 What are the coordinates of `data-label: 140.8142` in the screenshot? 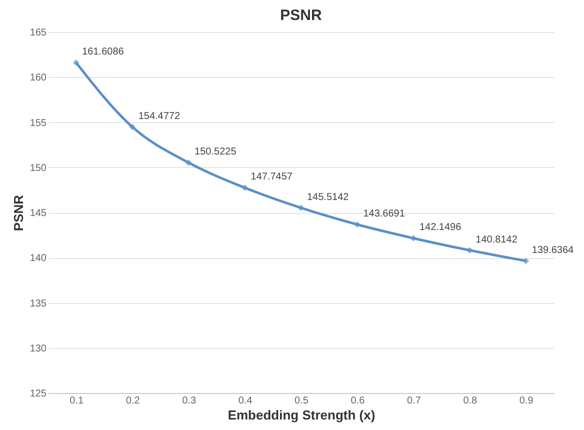 It's located at (497, 240).